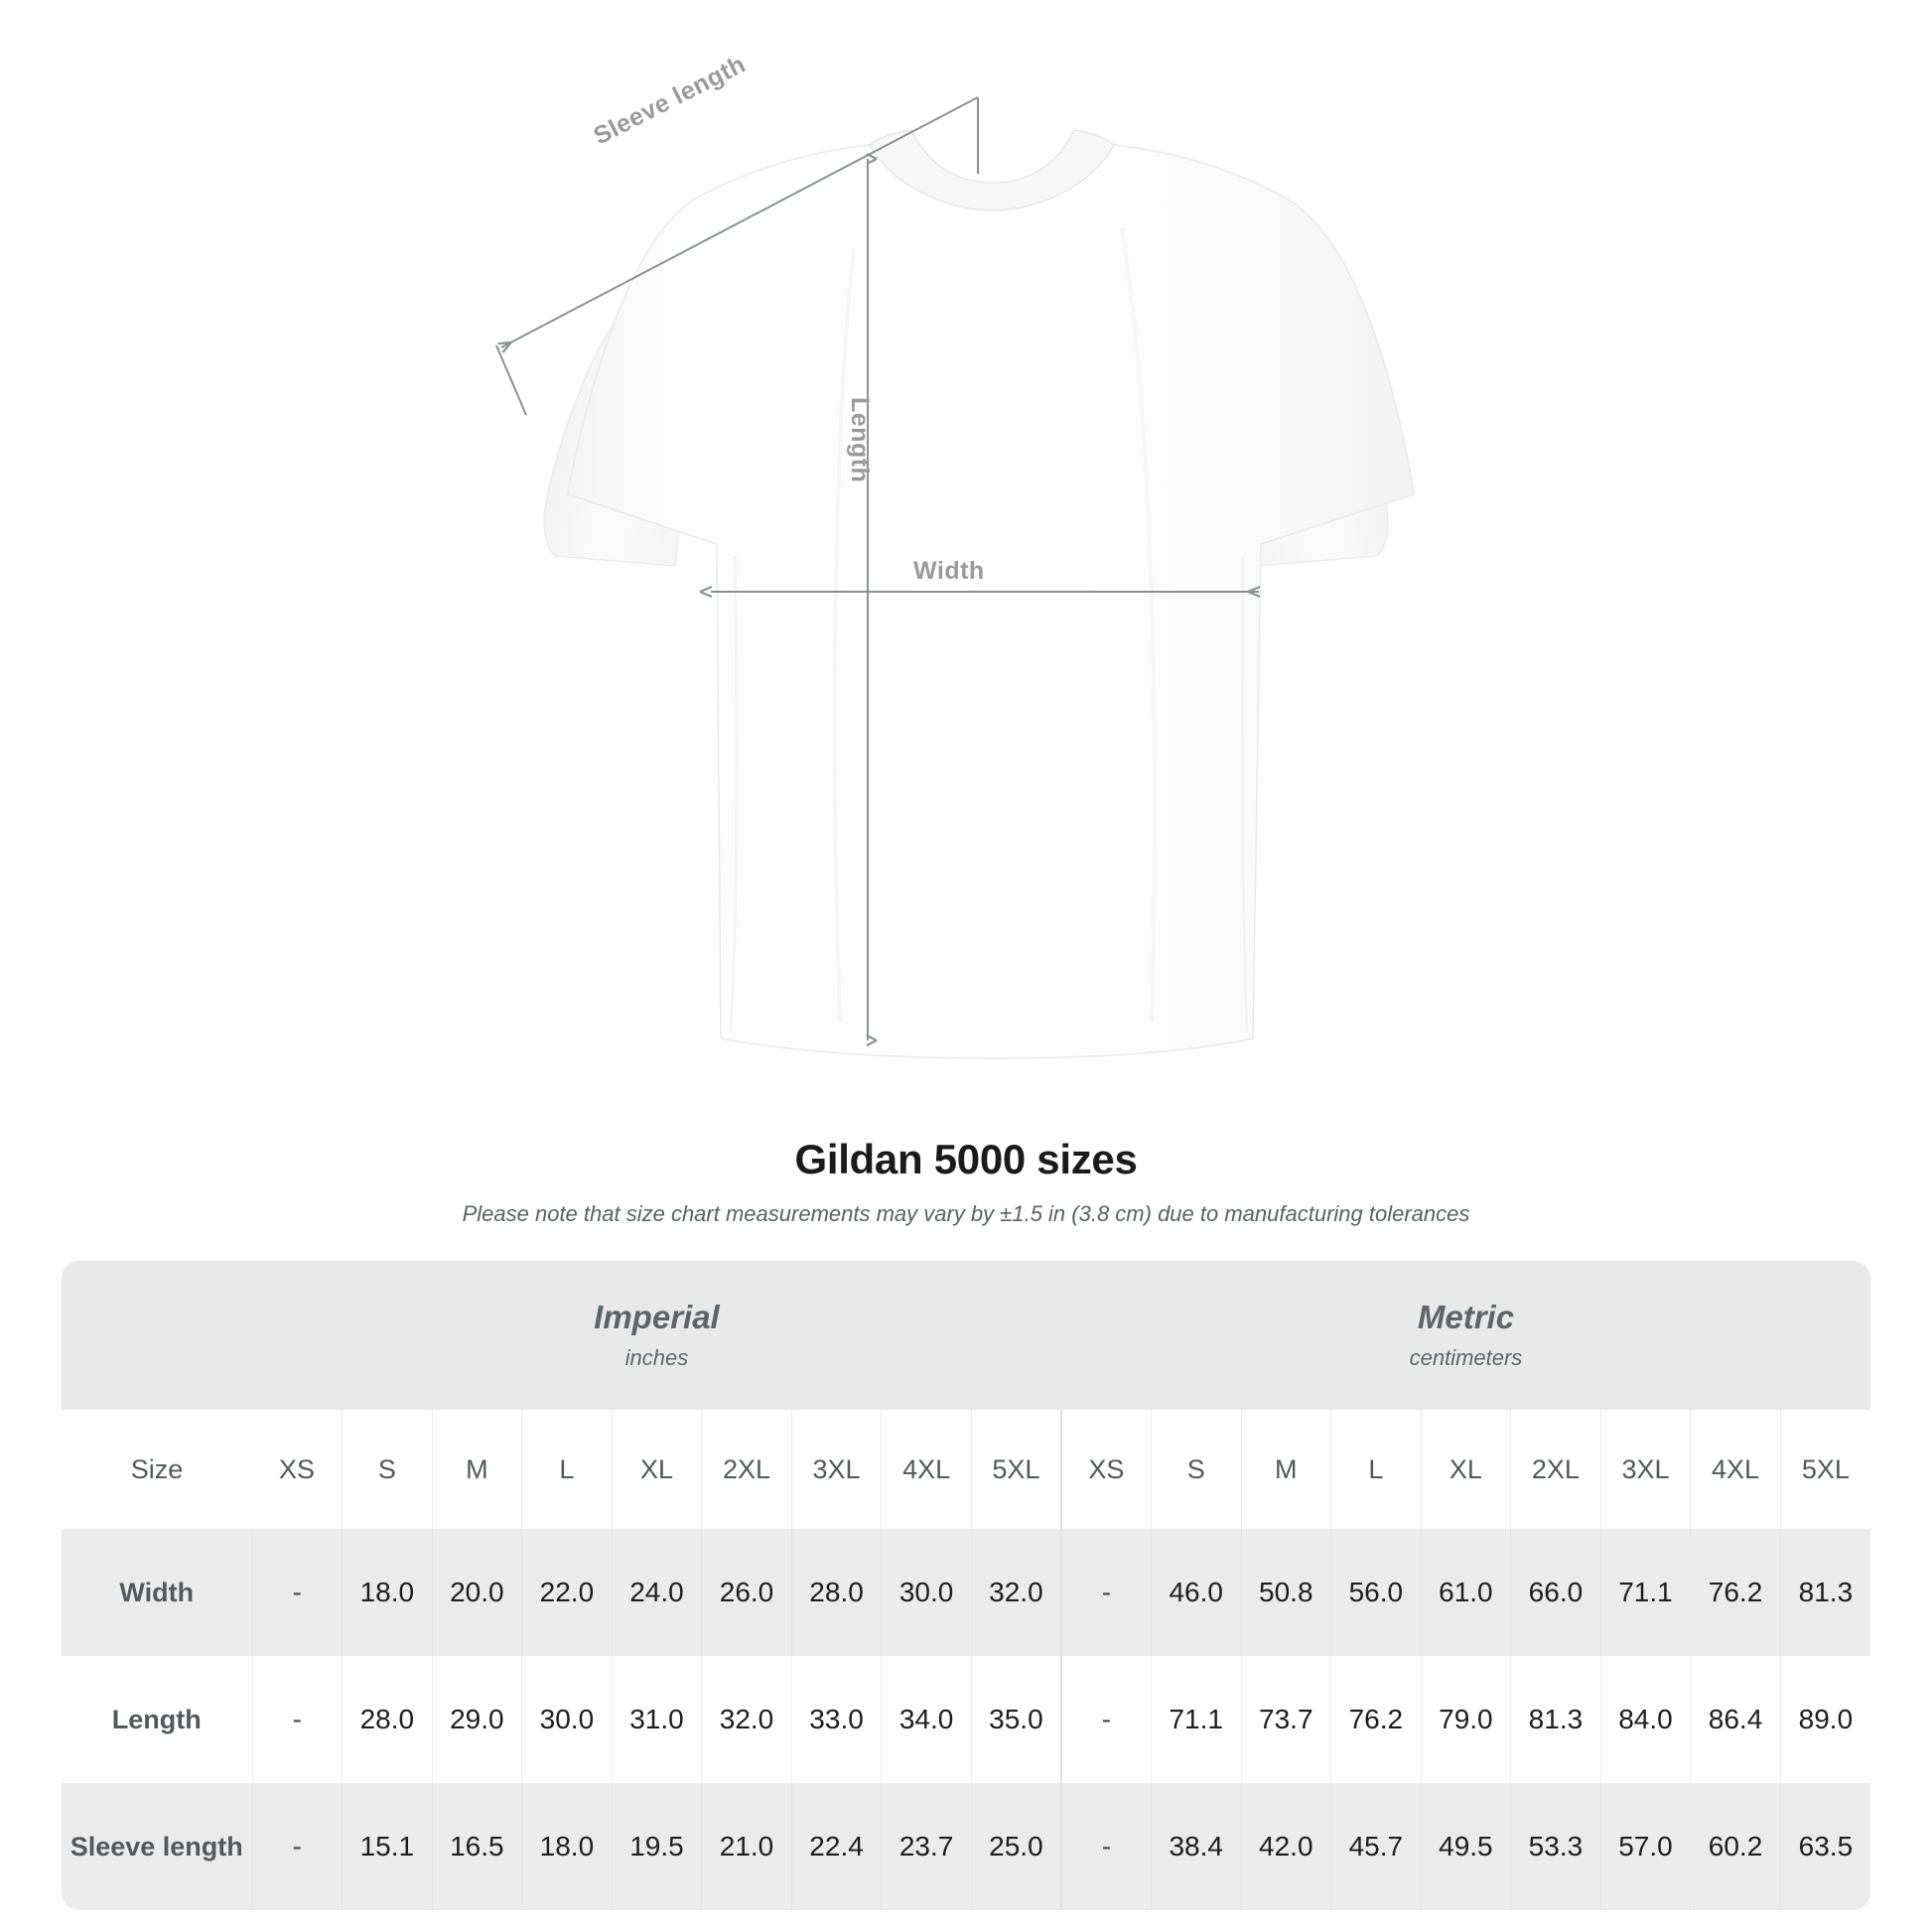 The width and height of the screenshot is (1932, 1932). Describe the element at coordinates (966, 1159) in the screenshot. I see `page-title: Gildan 5000 sizes` at that location.